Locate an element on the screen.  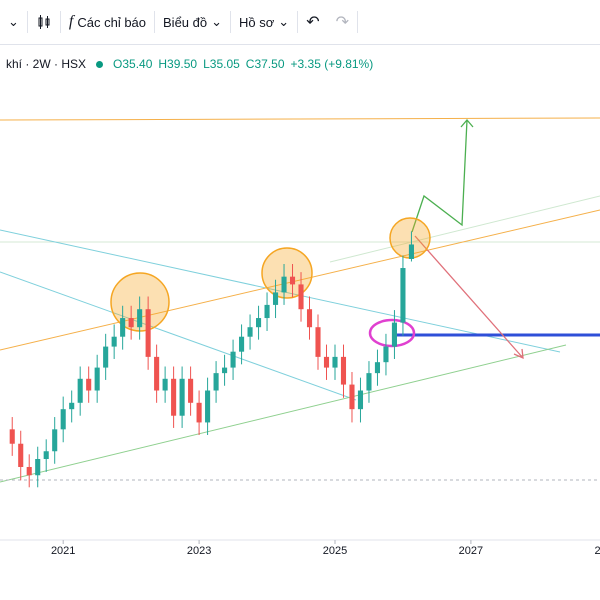
indicators-label: Các chỉ báo is located at coordinates (112, 22).